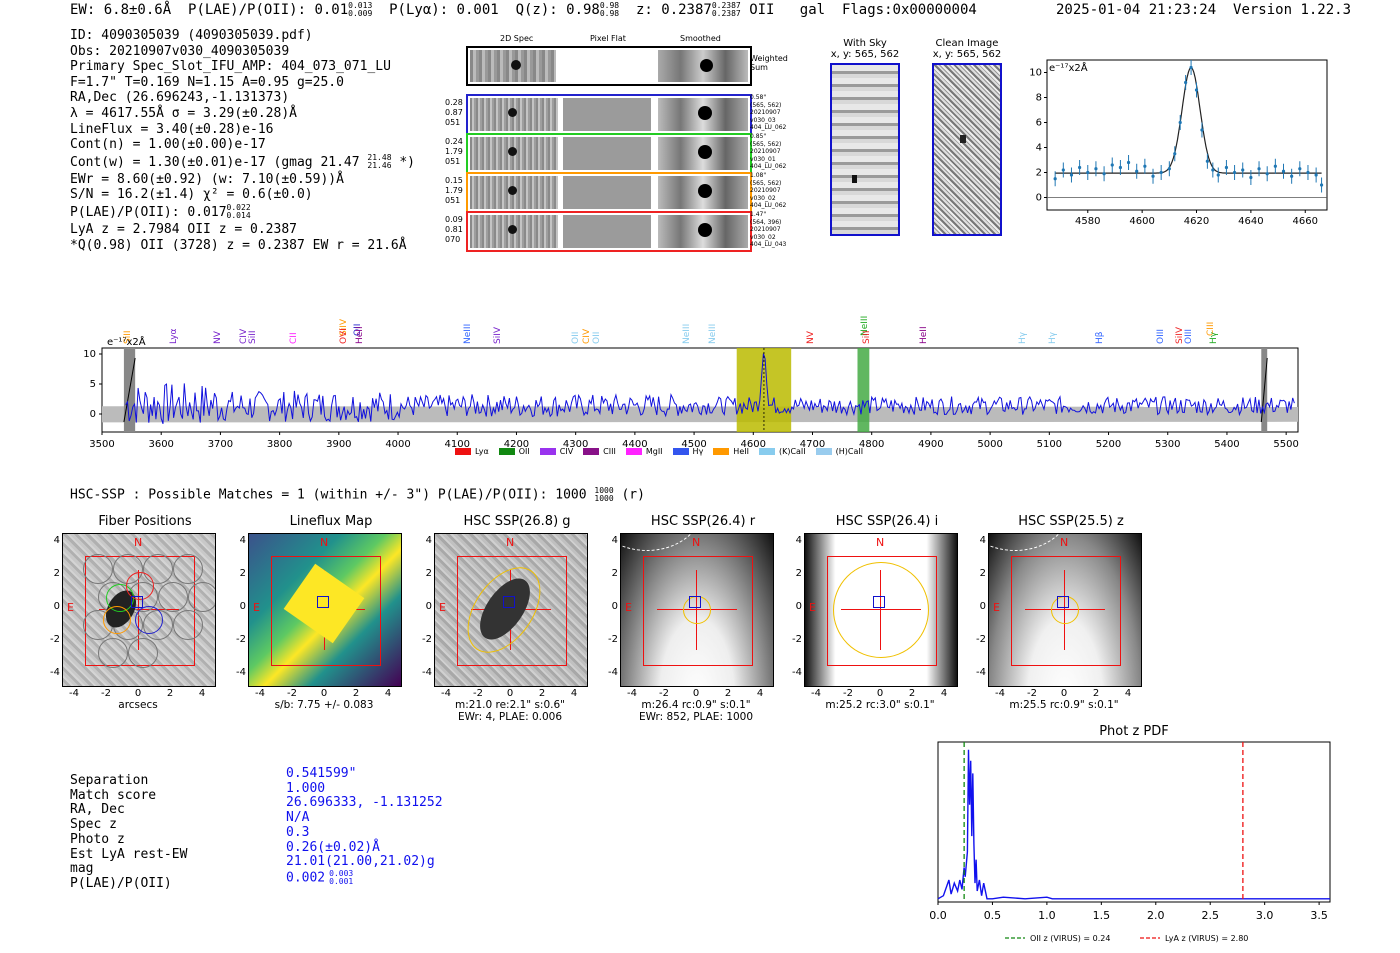 The image size is (1400, 953). What do you see at coordinates (324, 705) in the screenshot?
I see `hsc-caption-1: s/b: 7.75 +/- 0.083` at bounding box center [324, 705].